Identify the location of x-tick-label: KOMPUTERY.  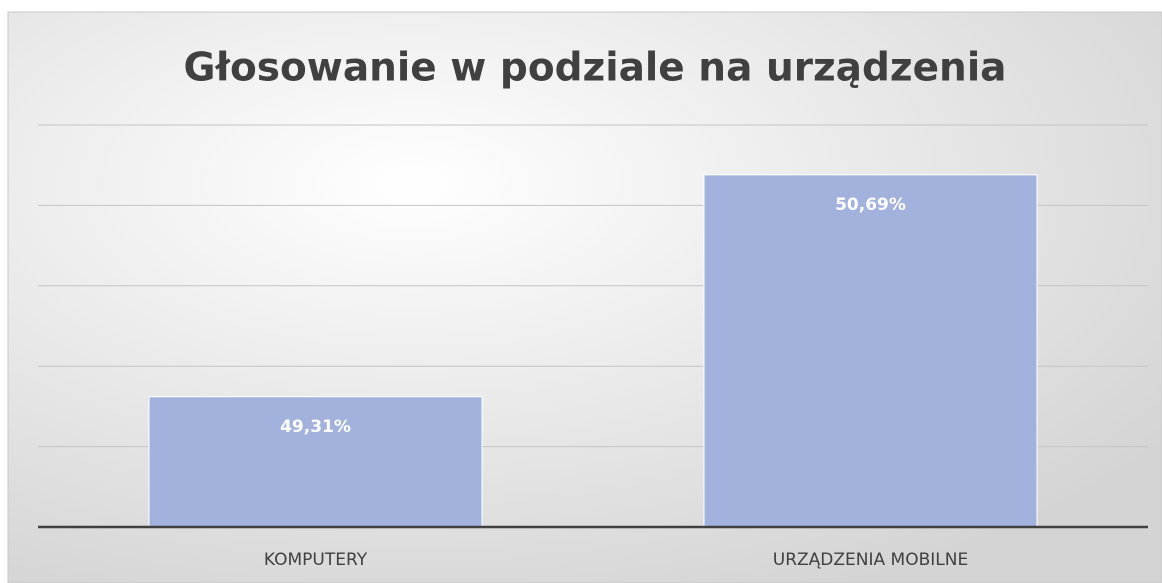
(316, 560).